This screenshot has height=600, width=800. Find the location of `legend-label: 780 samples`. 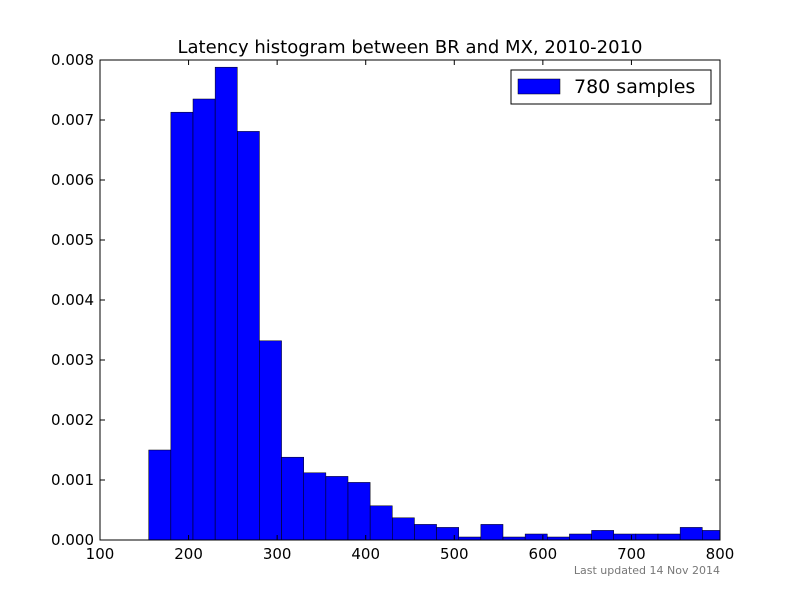

legend-label: 780 samples is located at coordinates (634, 87).